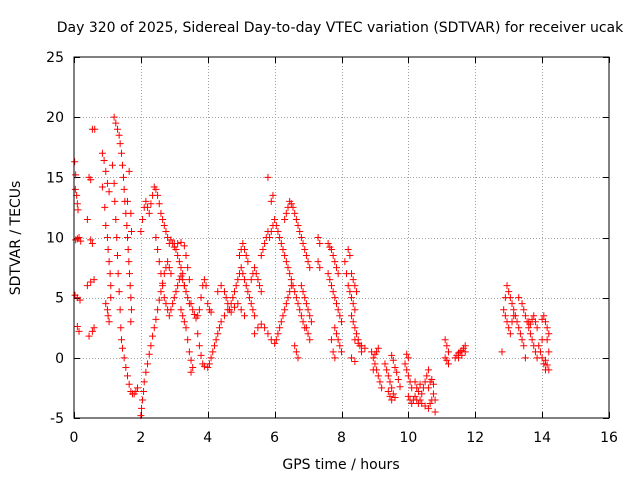 This screenshot has height=480, width=640. What do you see at coordinates (59, 299) in the screenshot?
I see `y-tick-label: 5` at bounding box center [59, 299].